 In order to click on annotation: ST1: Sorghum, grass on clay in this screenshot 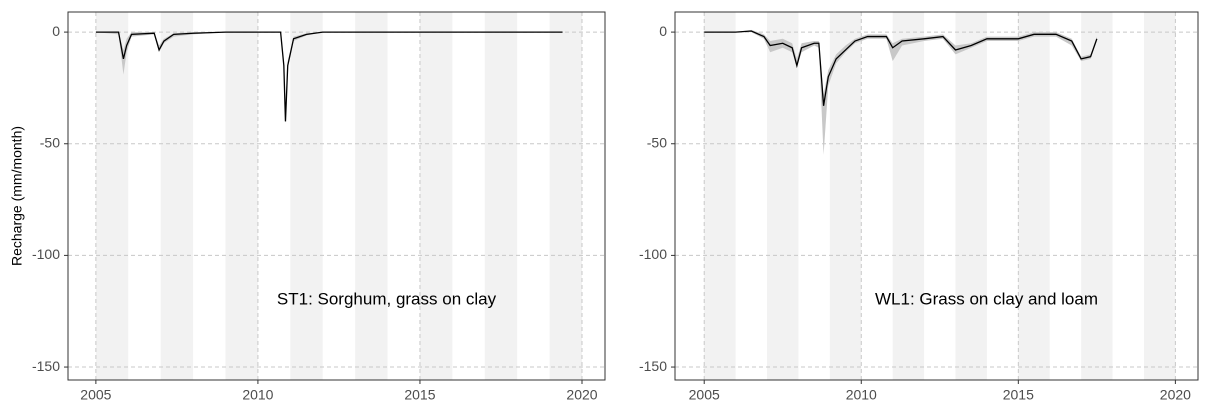, I will do `click(387, 298)`.